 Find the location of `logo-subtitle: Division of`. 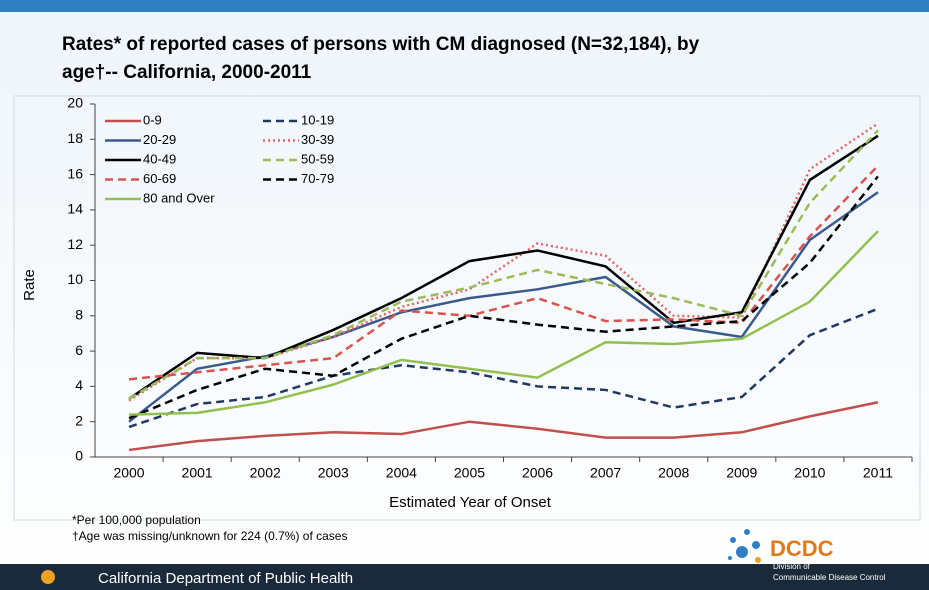

logo-subtitle: Division of is located at coordinates (792, 566).